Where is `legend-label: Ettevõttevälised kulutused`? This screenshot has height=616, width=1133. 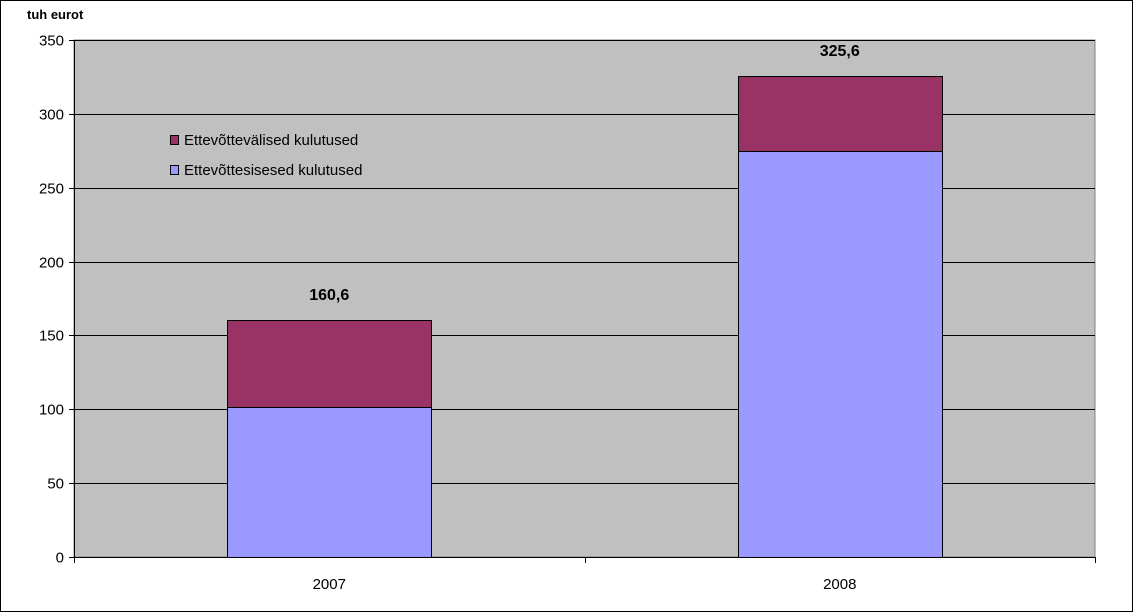 legend-label: Ettevõttevälised kulutused is located at coordinates (271, 140).